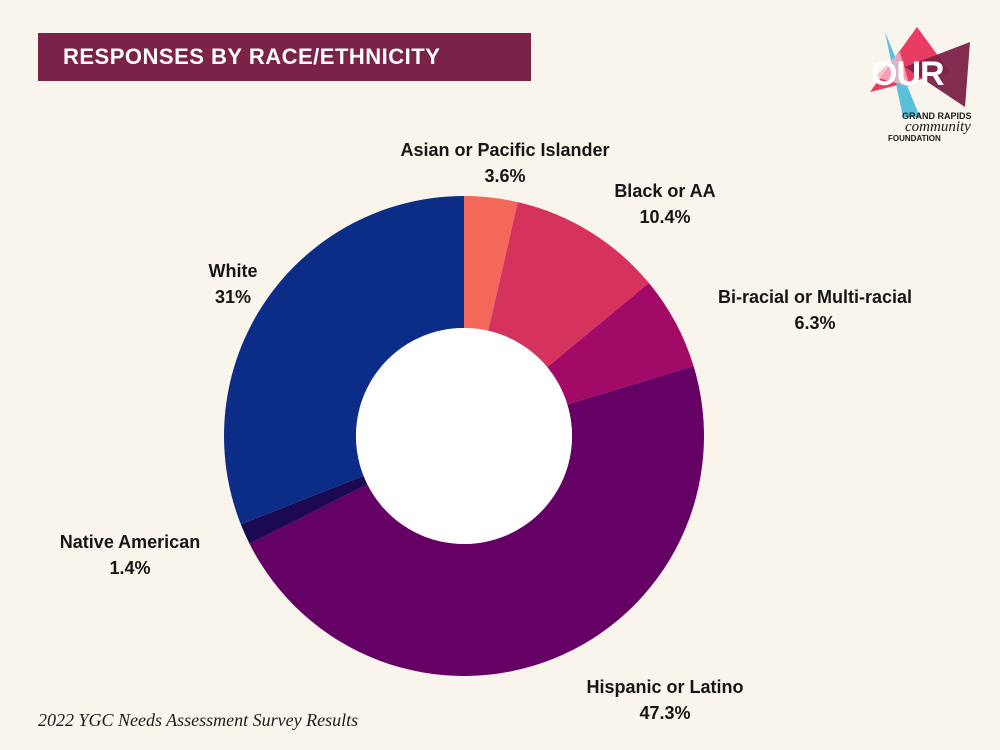  I want to click on label-black-value: 10.4%, so click(665, 217).